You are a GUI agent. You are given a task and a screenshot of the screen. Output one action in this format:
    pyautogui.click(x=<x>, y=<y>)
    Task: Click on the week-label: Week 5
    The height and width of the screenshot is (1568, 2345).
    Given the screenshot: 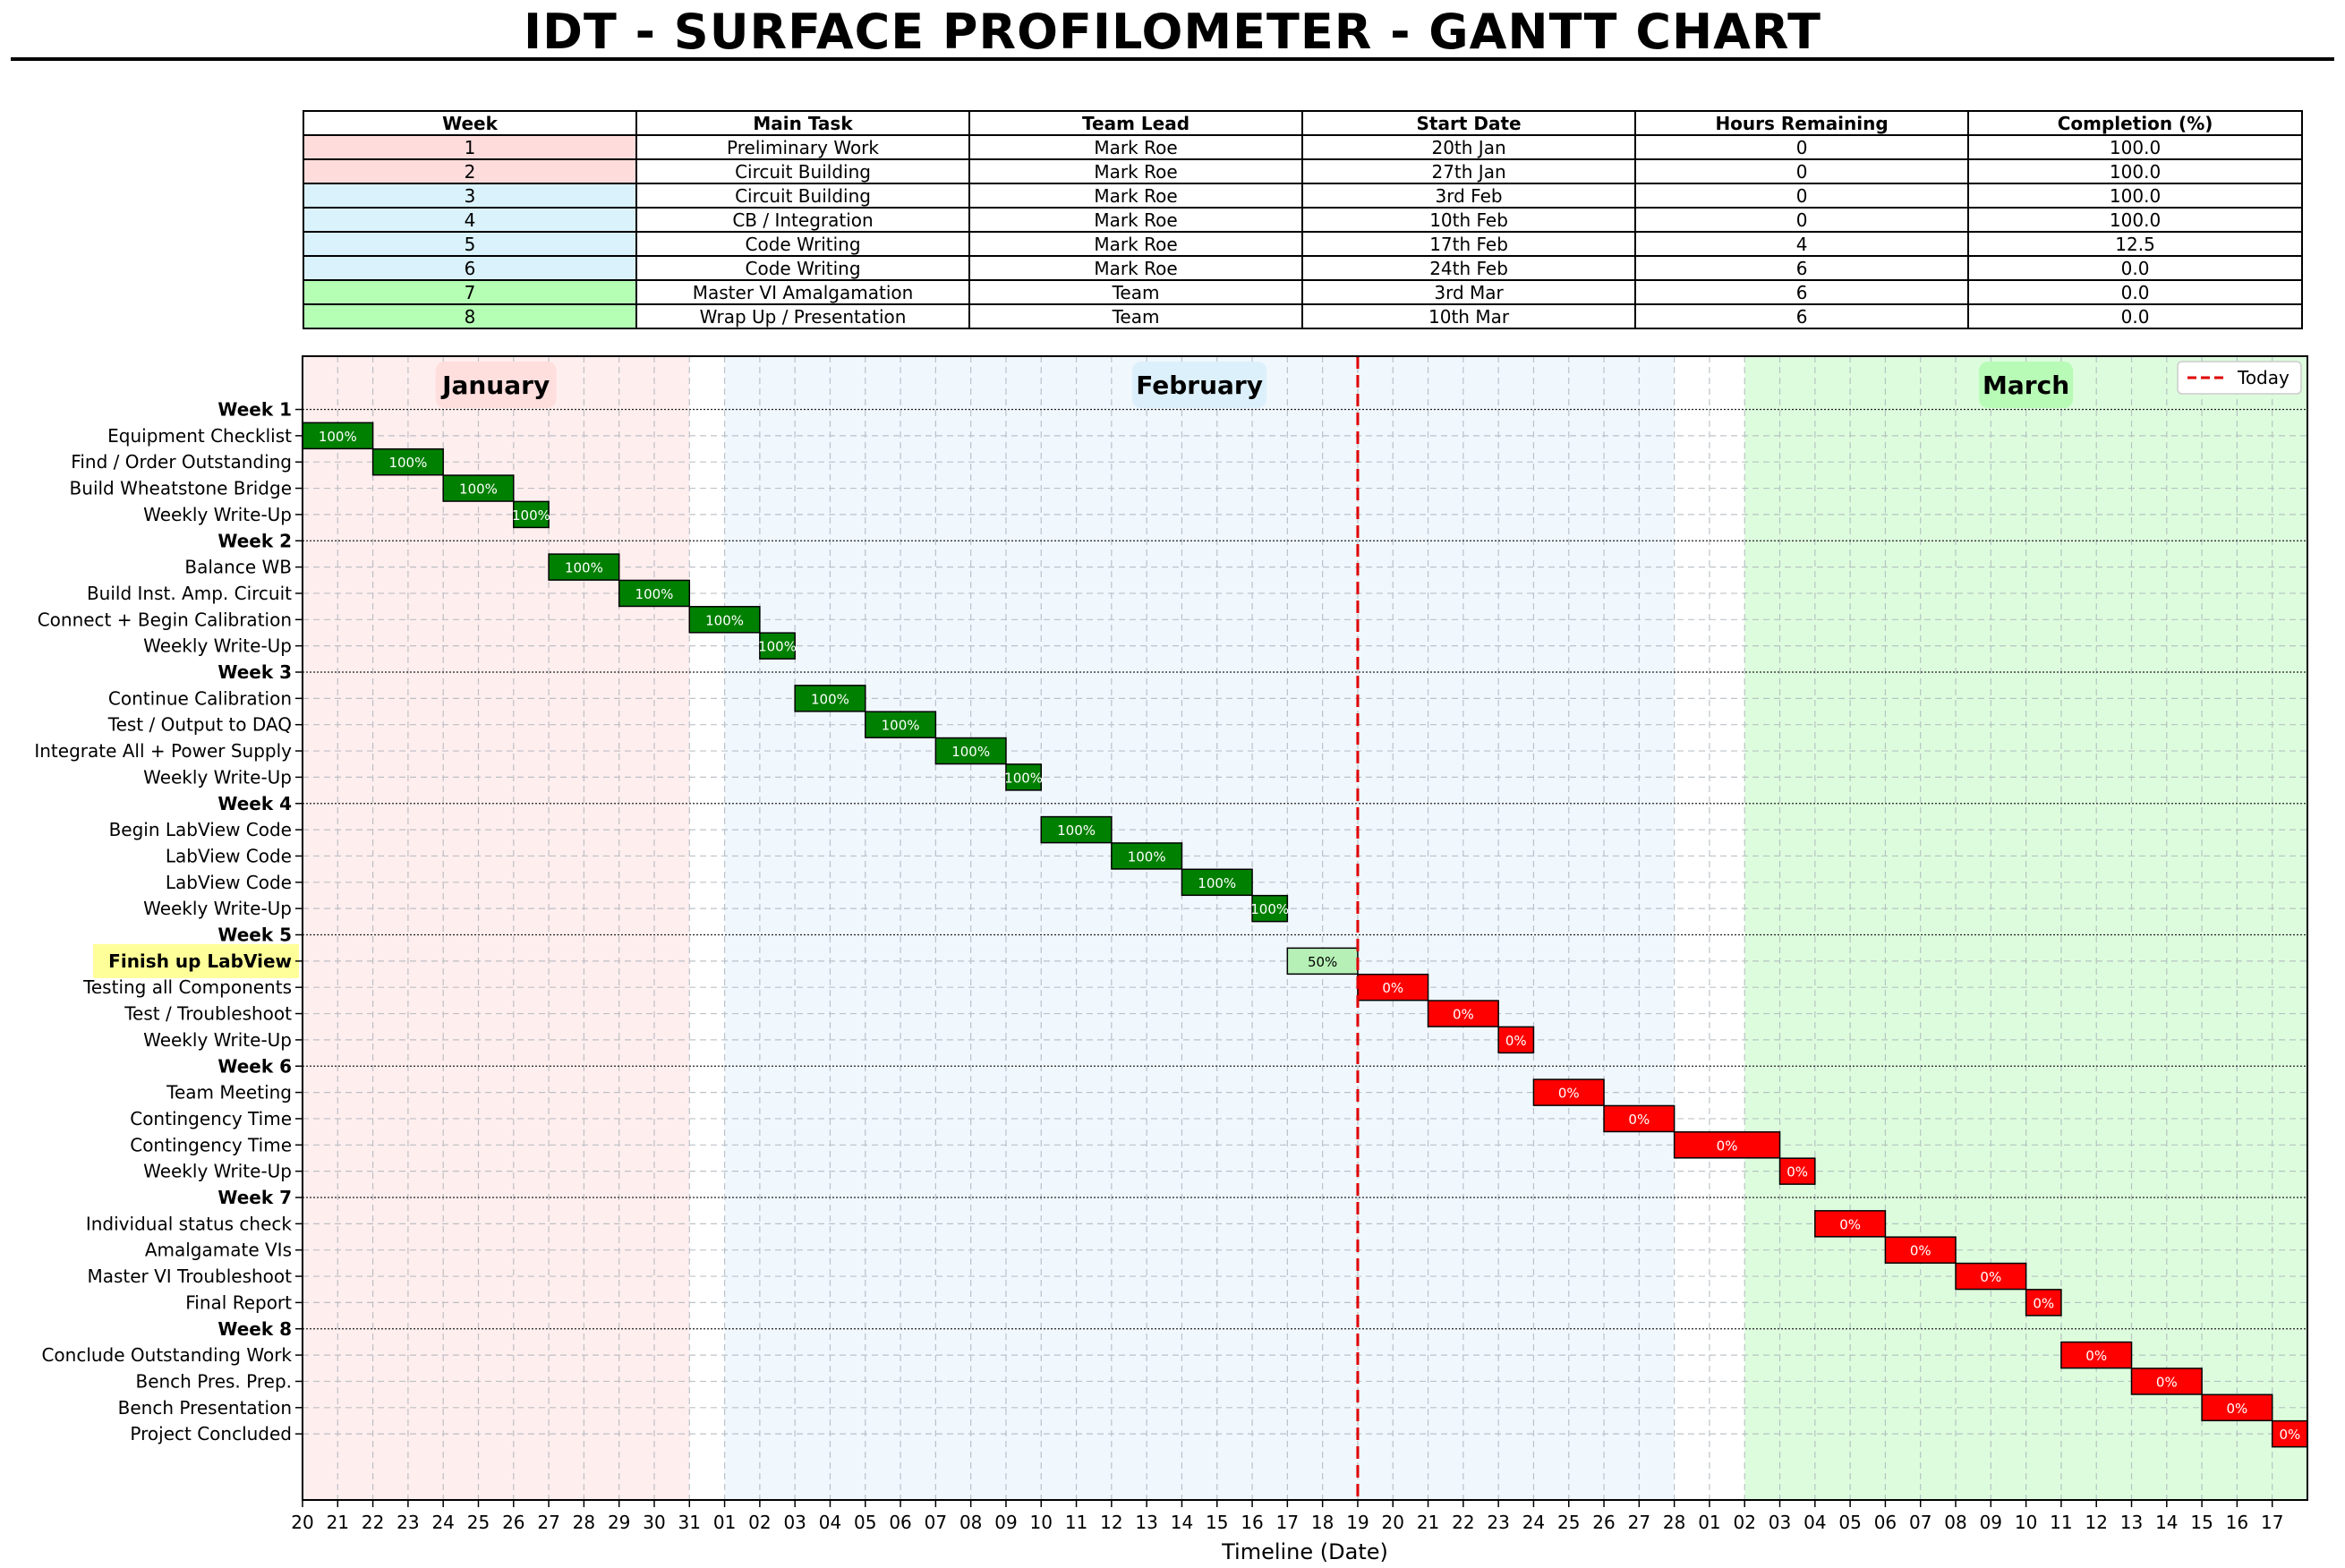 What is the action you would take?
    pyautogui.click(x=254, y=935)
    